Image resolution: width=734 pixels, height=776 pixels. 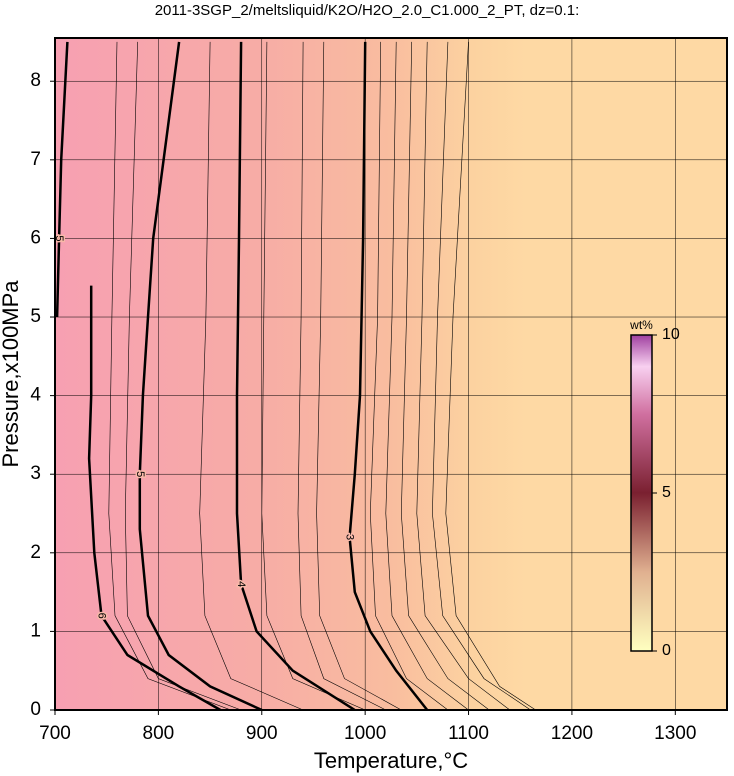 What do you see at coordinates (641, 325) in the screenshot?
I see `colorbar-label: wt%` at bounding box center [641, 325].